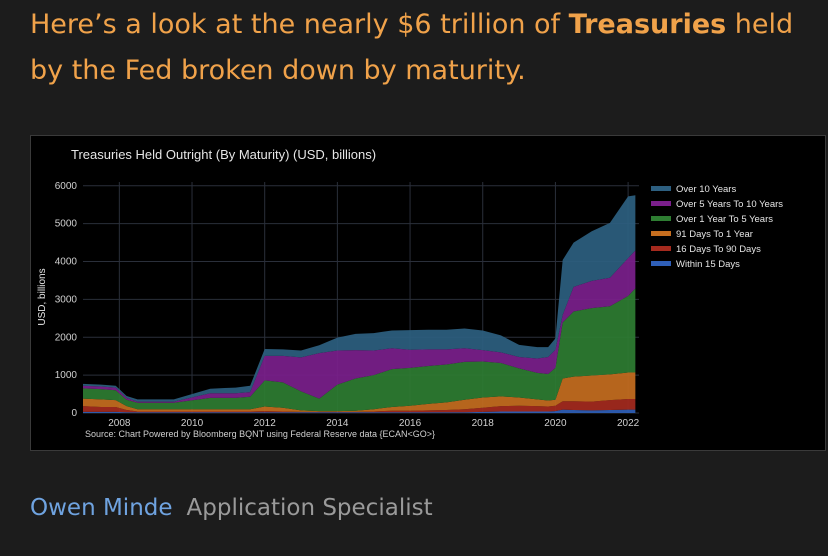  I want to click on legend-label-91-days-to-1-year: 91 Days To 1 Year, so click(714, 234).